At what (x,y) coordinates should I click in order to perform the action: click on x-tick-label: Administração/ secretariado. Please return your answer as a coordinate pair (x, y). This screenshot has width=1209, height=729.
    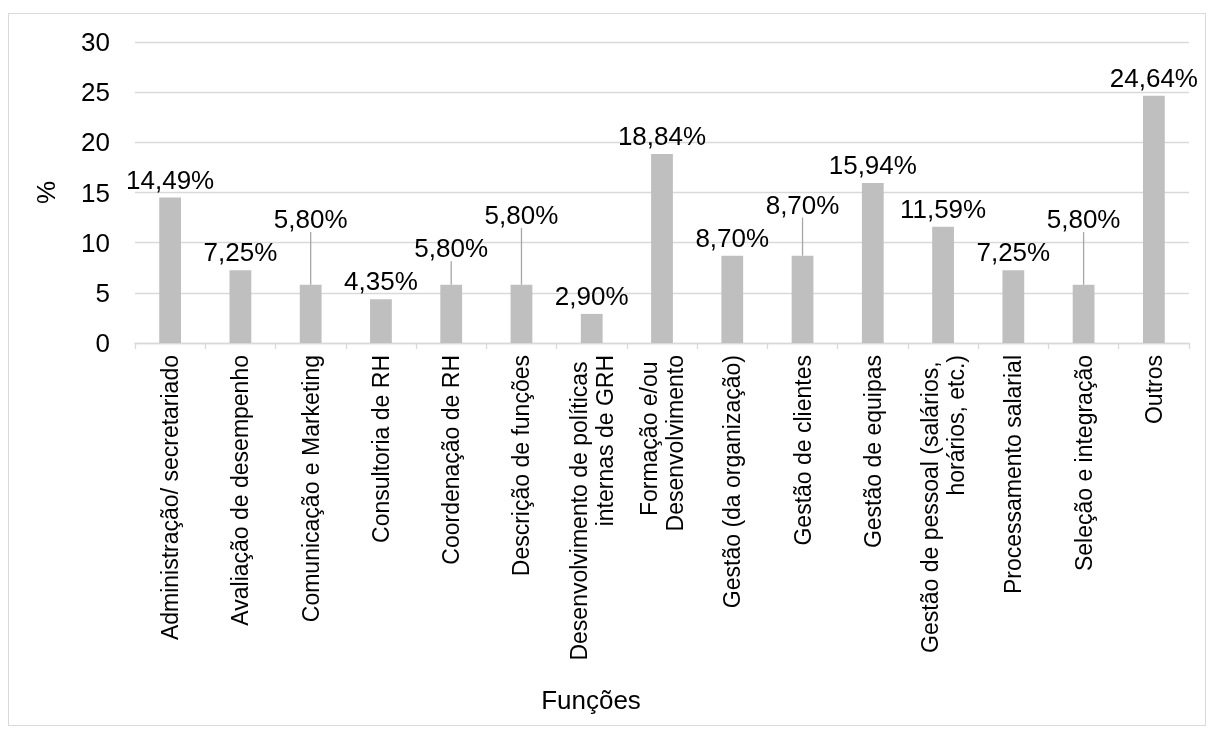
    Looking at the image, I should click on (170, 498).